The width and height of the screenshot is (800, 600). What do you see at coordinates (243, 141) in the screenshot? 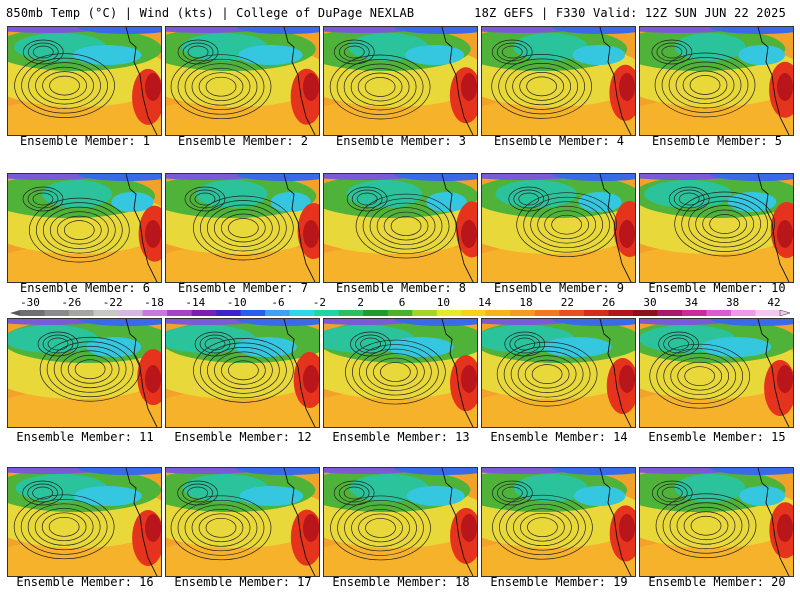
I see `ensemble-member-label: Ensemble Member: 2` at bounding box center [243, 141].